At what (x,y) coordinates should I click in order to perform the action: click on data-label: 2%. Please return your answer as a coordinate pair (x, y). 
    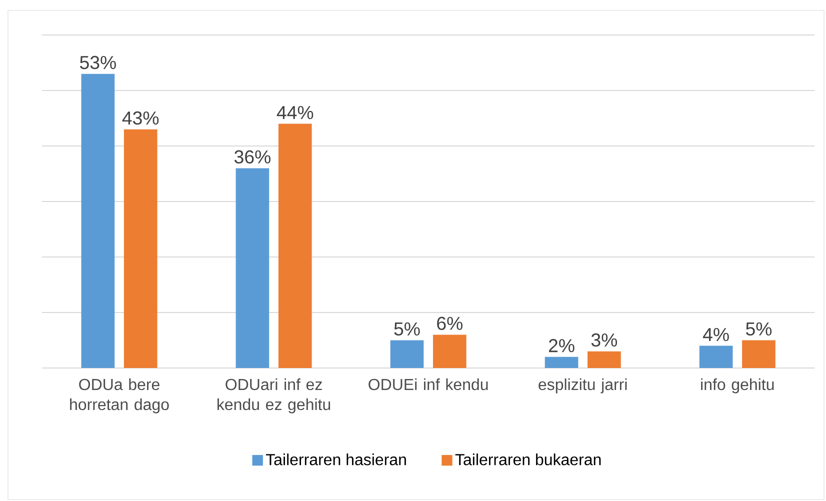
    Looking at the image, I should click on (561, 345).